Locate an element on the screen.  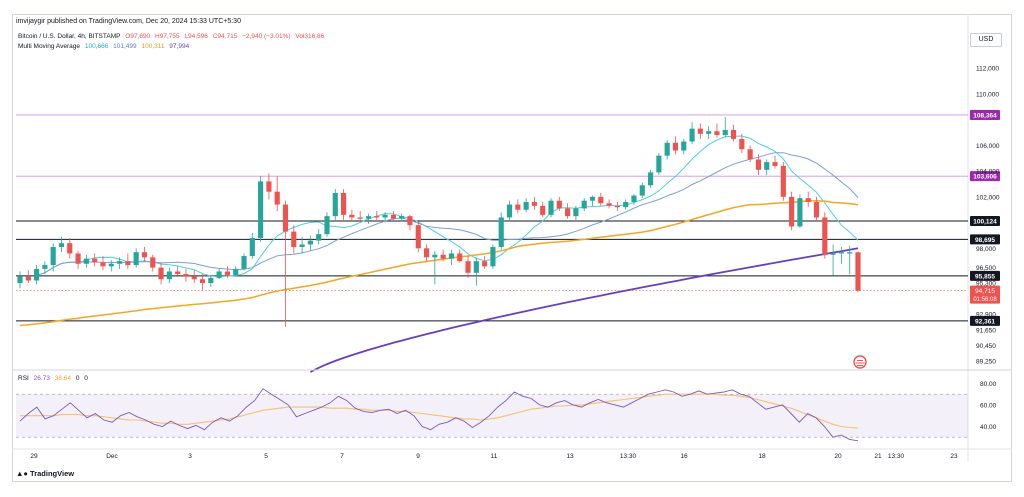
rsi-pane: 80.00 60.00 40.00 is located at coordinates (512, 405).